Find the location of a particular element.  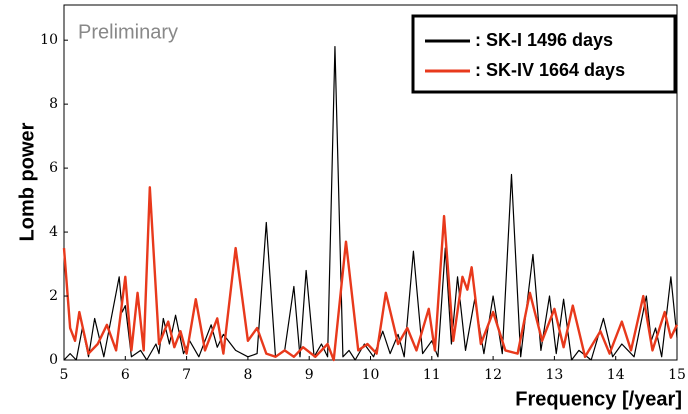

legend-label: : SK-I 1496 days is located at coordinates (544, 40).